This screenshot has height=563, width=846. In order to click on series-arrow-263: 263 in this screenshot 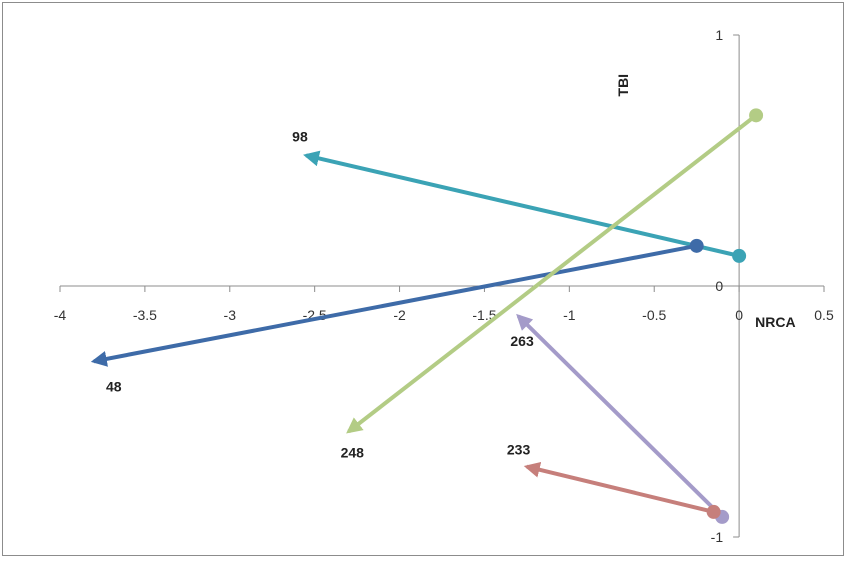, I will do `click(620, 418)`.